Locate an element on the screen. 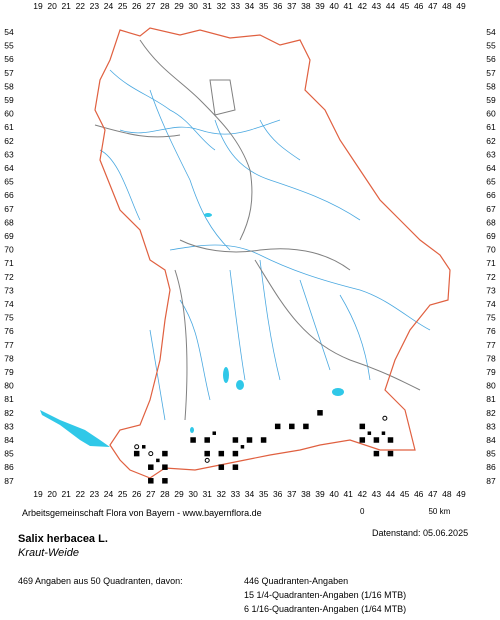 The width and height of the screenshot is (500, 620). x-axis-label: 42 is located at coordinates (363, 494).